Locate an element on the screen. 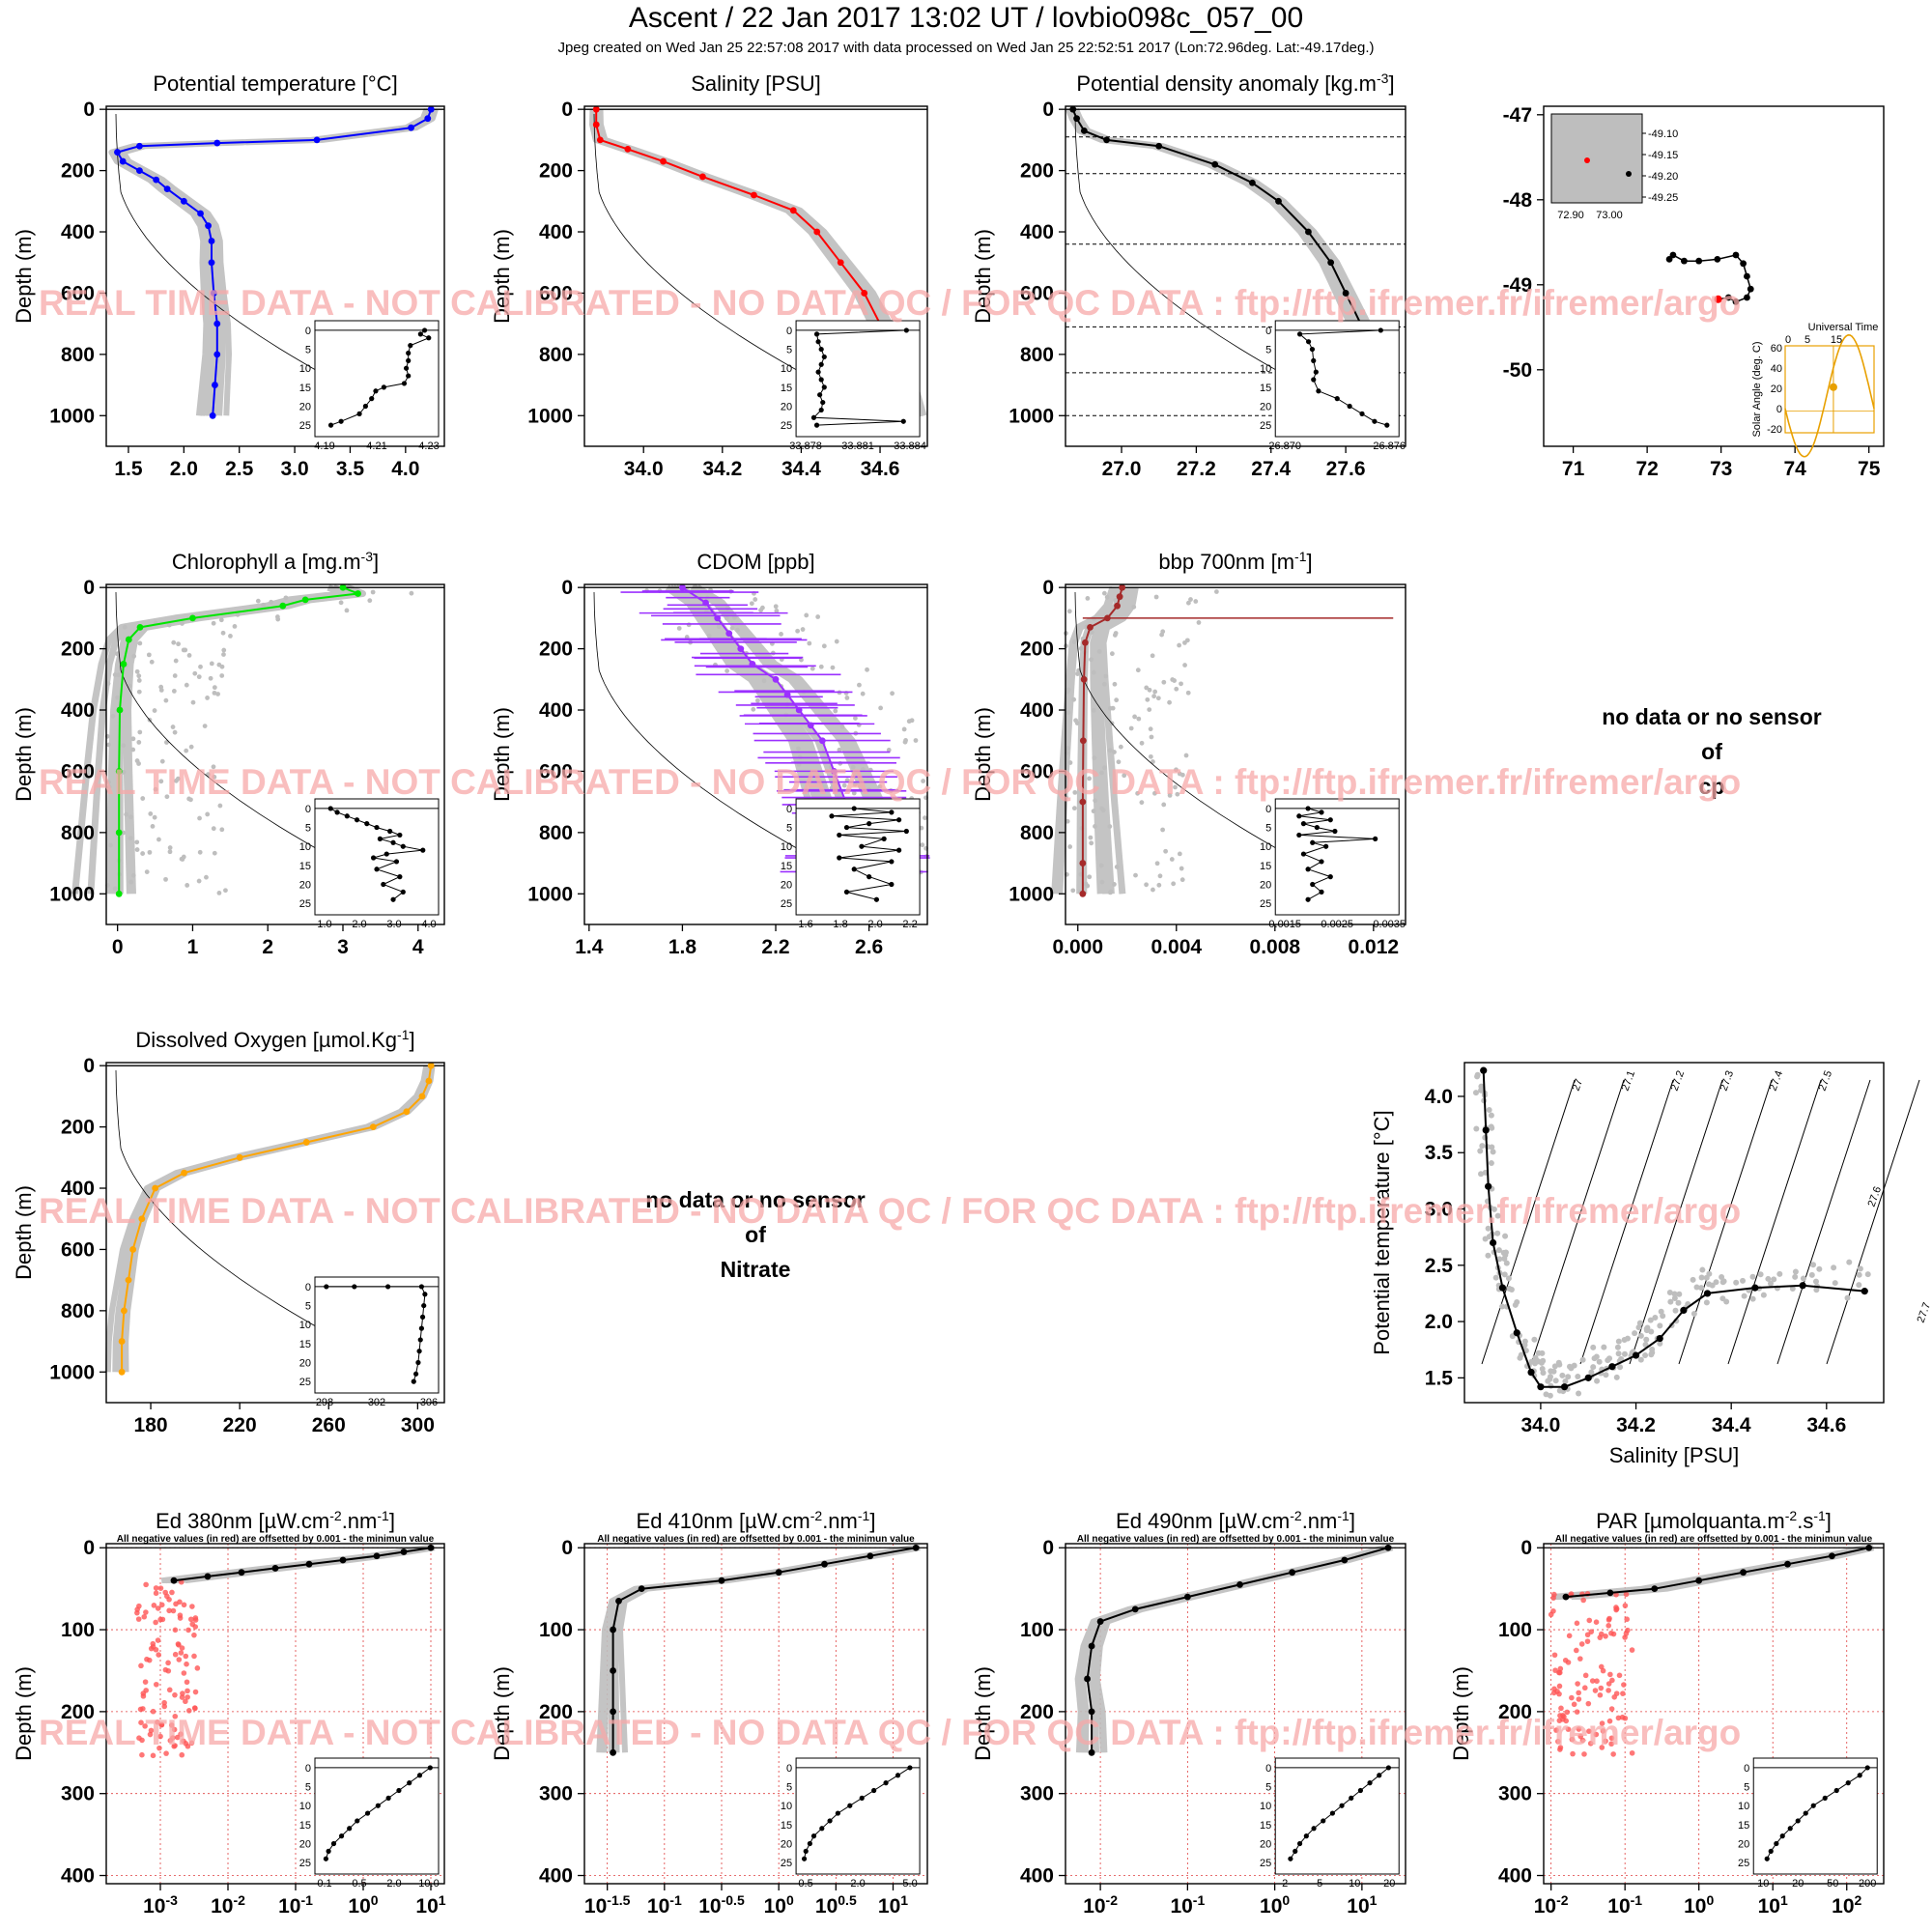 This screenshot has height=1932, width=1932. plot-frame-dens is located at coordinates (1235, 276).